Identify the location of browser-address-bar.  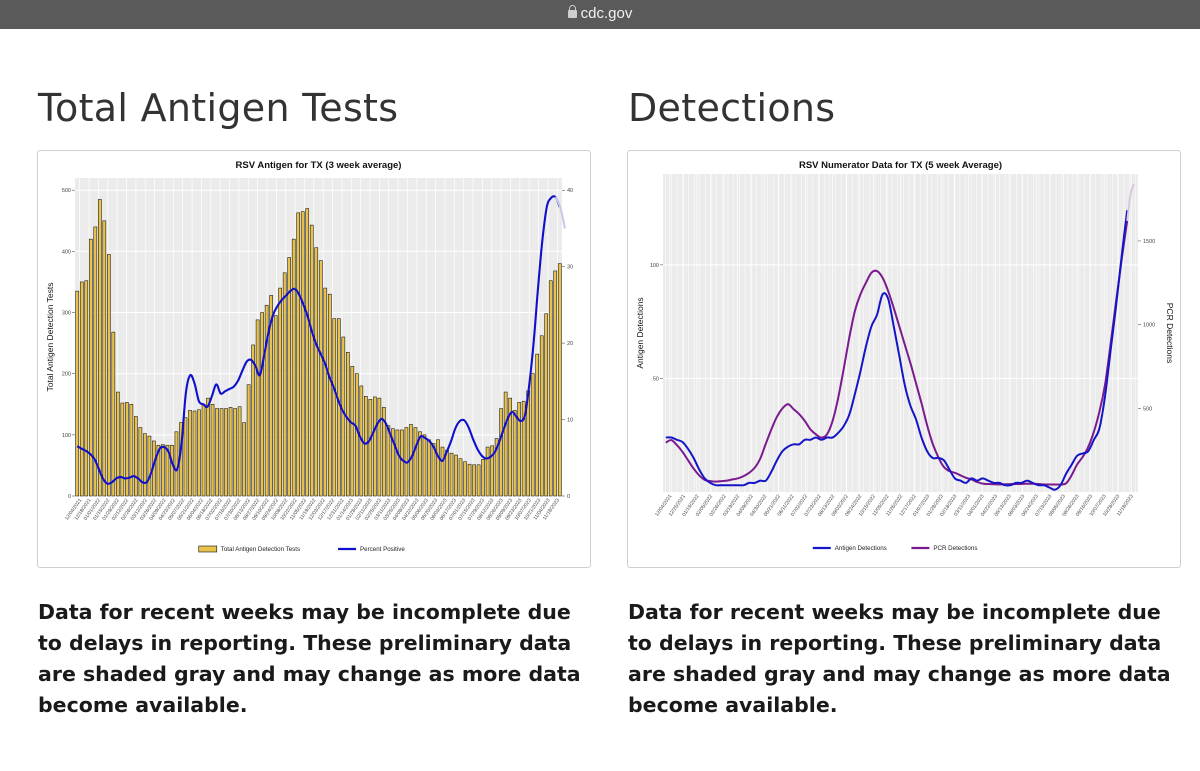
(600, 14).